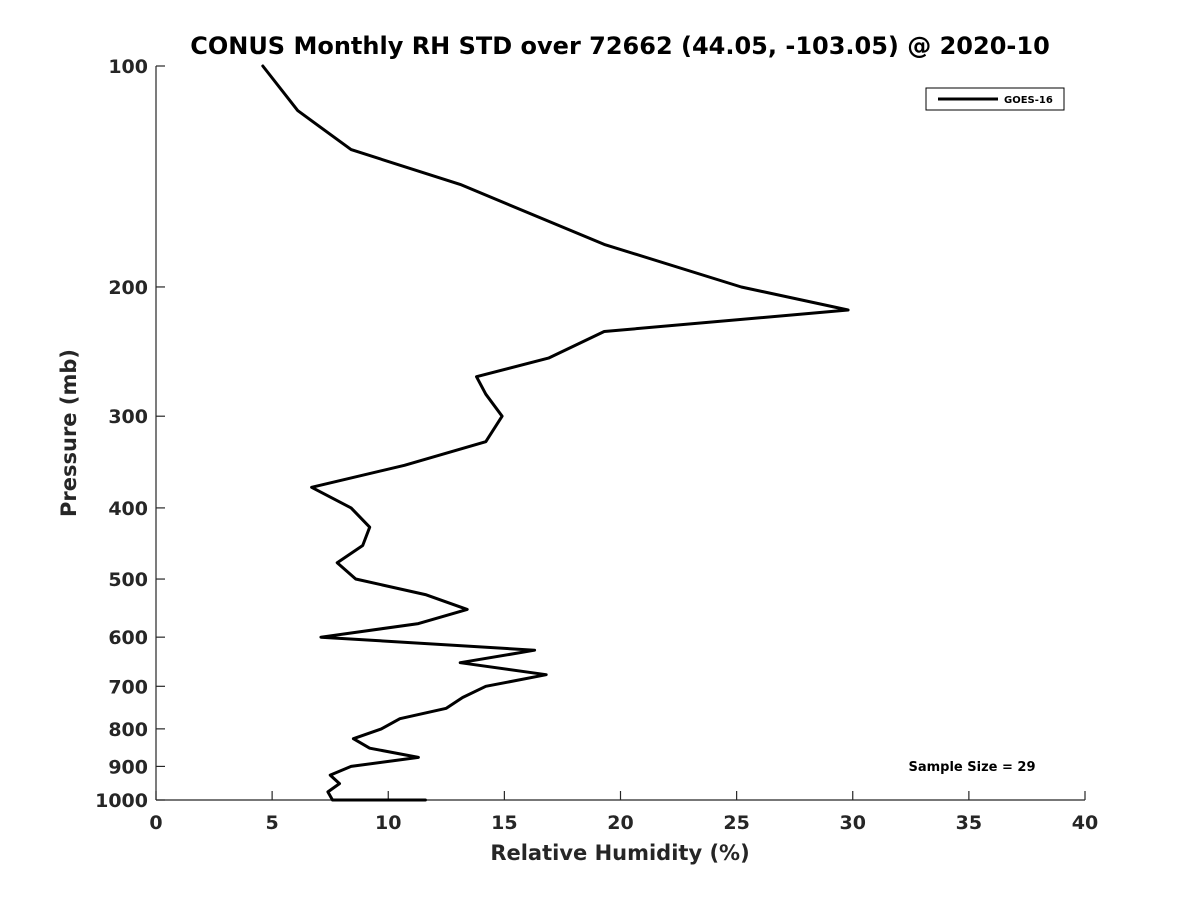 The image size is (1200, 900). Describe the element at coordinates (121, 801) in the screenshot. I see `y-tick-label: 1000` at that location.